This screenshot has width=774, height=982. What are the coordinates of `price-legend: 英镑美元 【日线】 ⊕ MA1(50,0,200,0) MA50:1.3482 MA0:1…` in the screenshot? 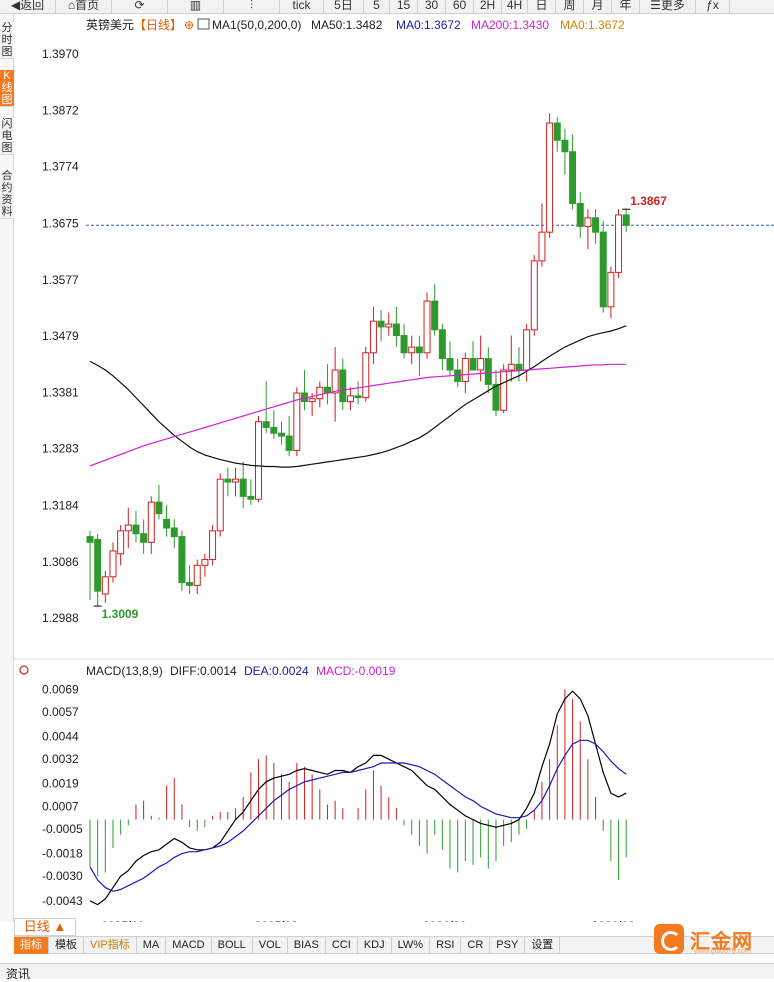 It's located at (355, 24).